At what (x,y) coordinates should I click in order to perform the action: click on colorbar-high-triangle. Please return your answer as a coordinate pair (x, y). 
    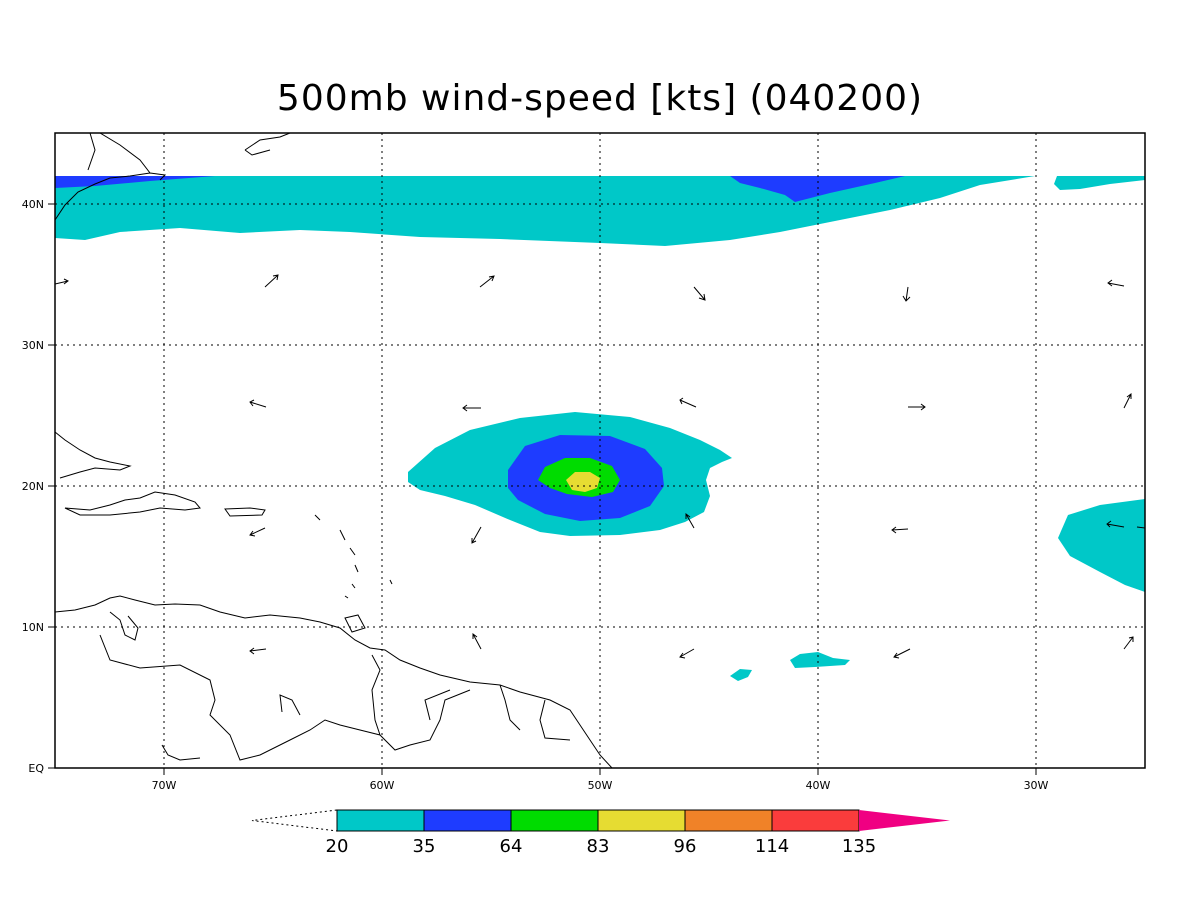
    Looking at the image, I should click on (904, 820).